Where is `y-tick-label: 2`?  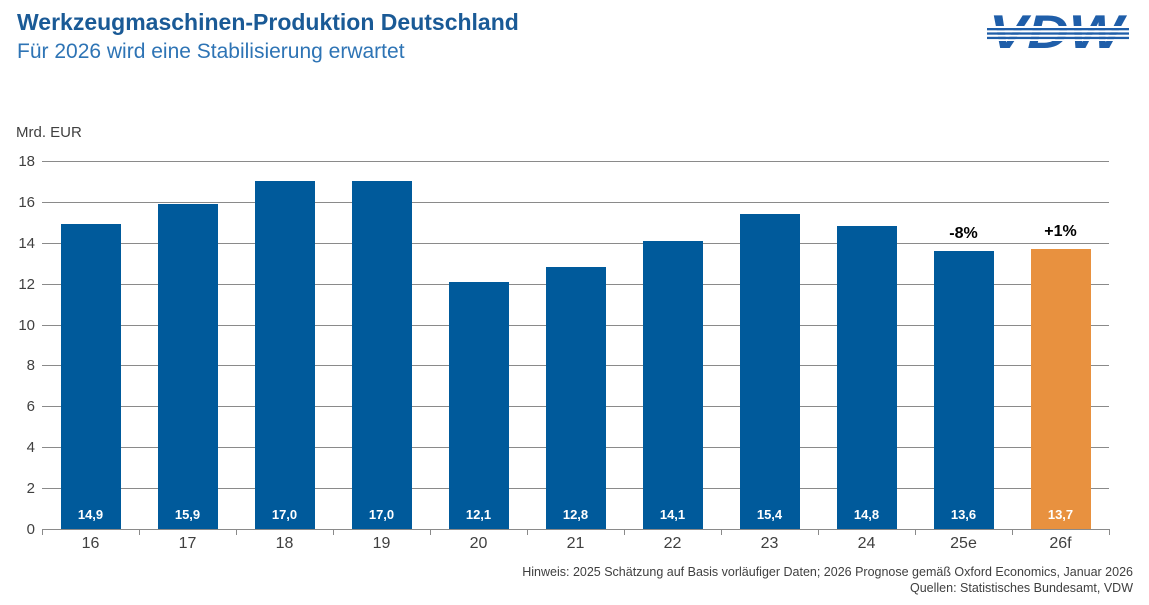 y-tick-label: 2 is located at coordinates (30, 489).